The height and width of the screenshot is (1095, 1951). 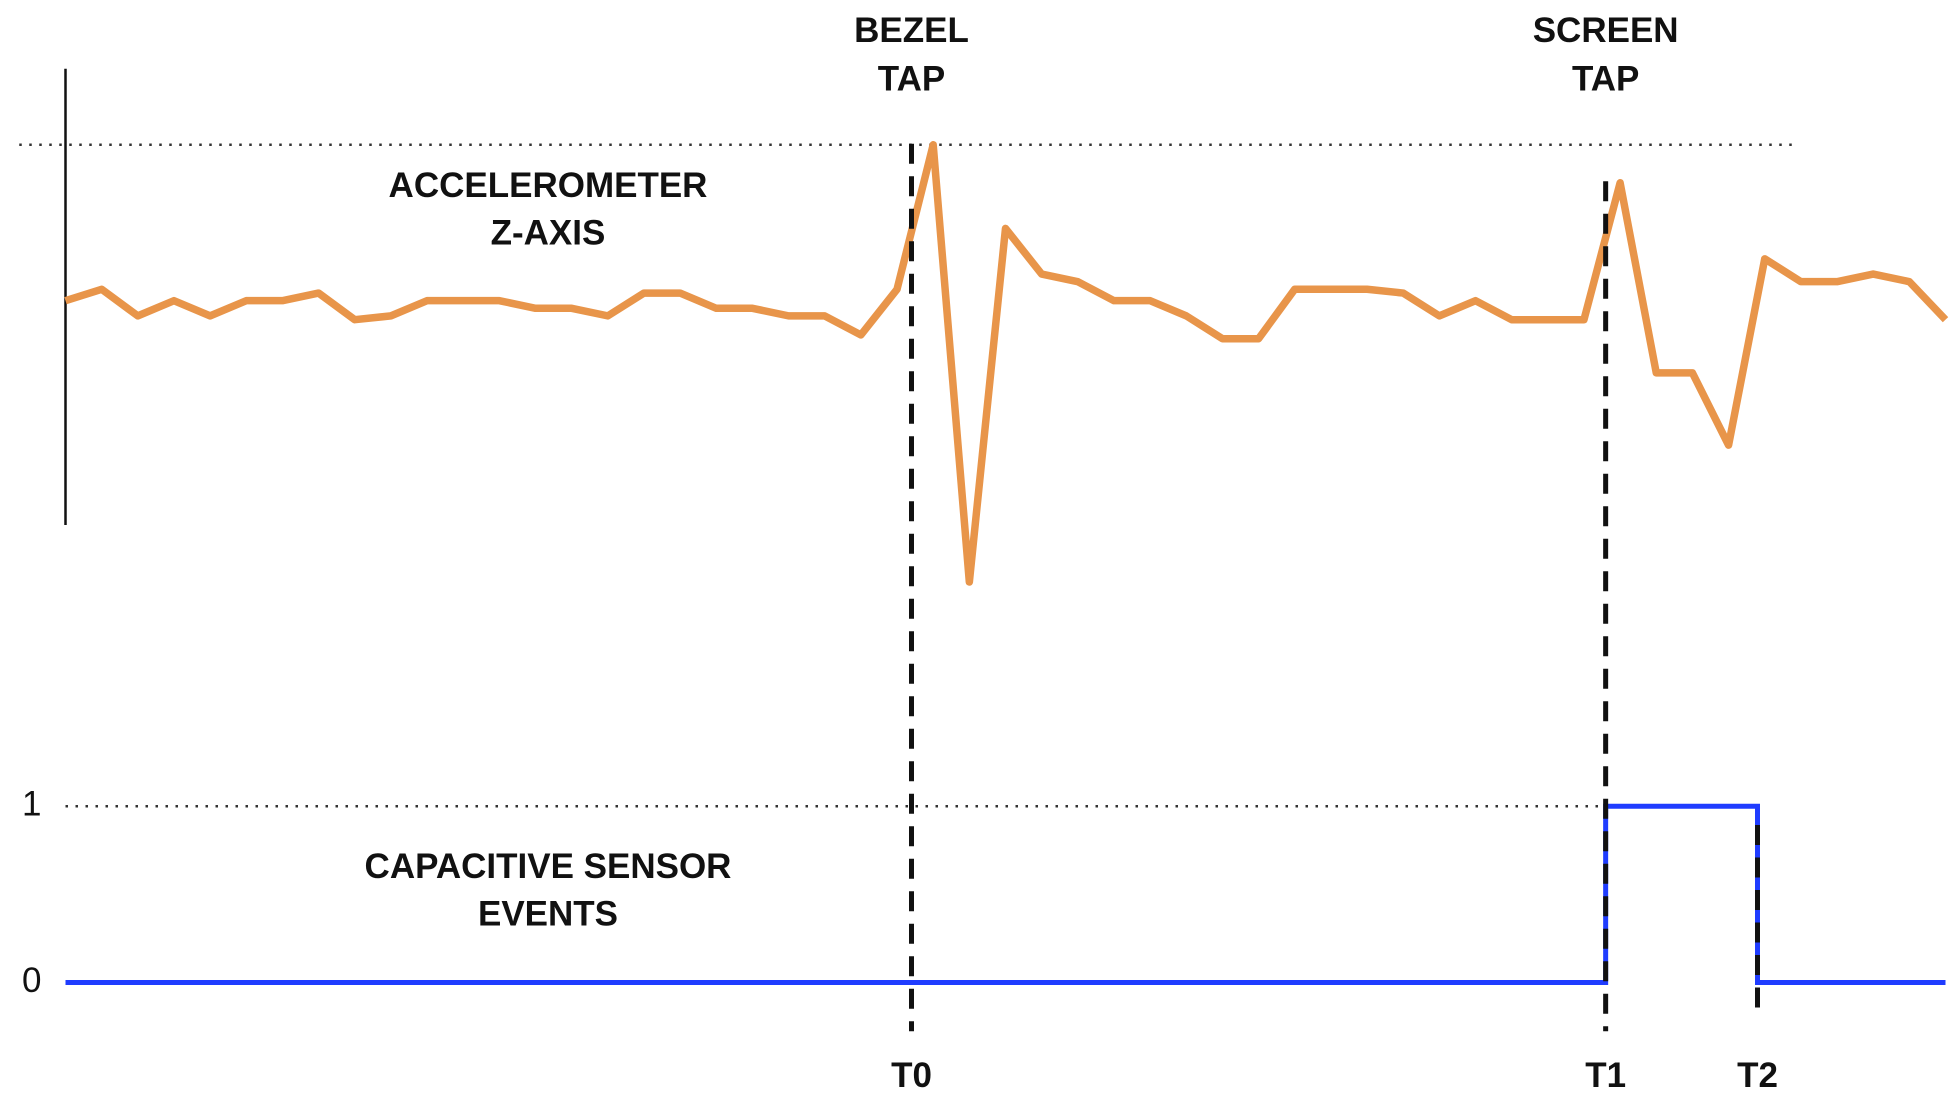 I want to click on chart-label: ACCELEROMETER, so click(x=548, y=185).